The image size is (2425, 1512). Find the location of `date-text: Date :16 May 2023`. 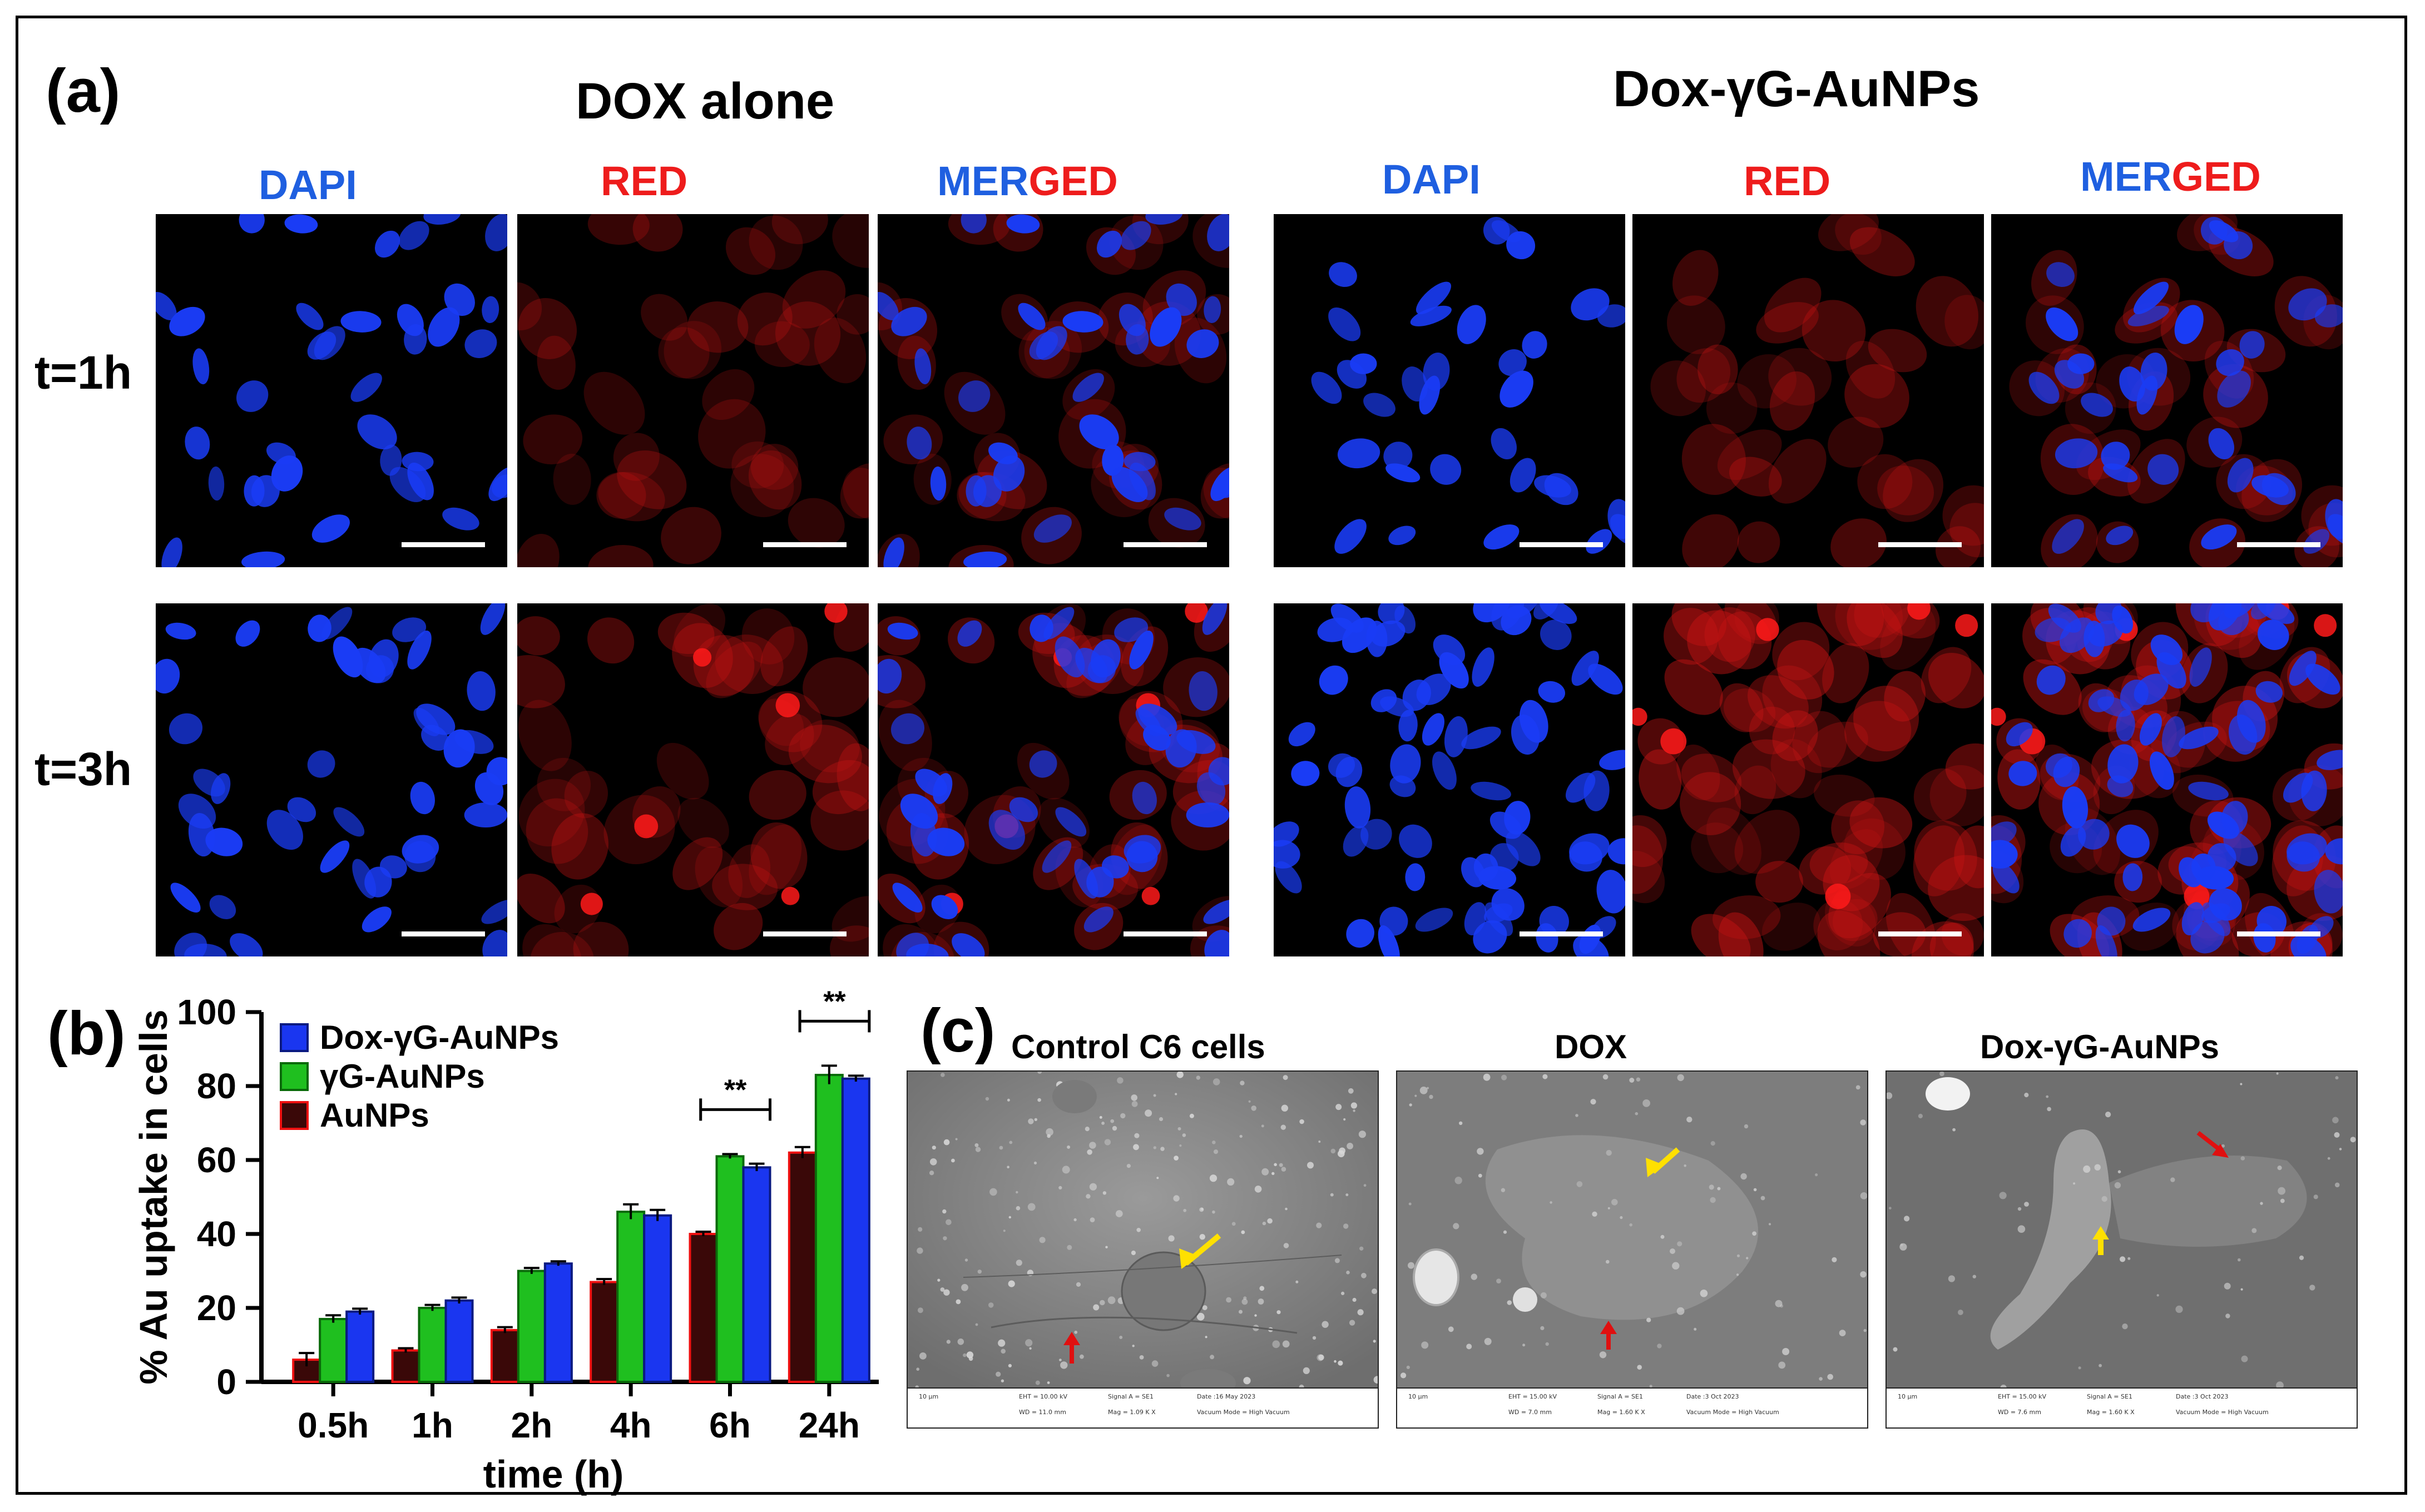

date-text: Date :16 May 2023 is located at coordinates (1226, 1396).